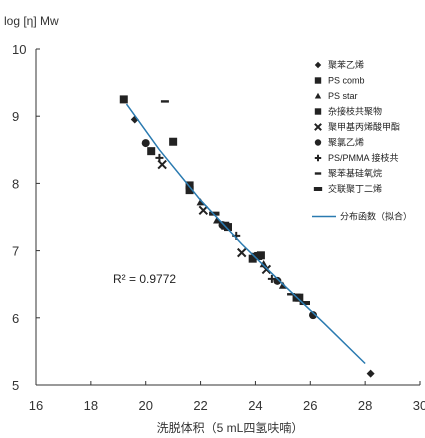  Describe the element at coordinates (343, 96) in the screenshot. I see `legend-label: PS star` at that location.